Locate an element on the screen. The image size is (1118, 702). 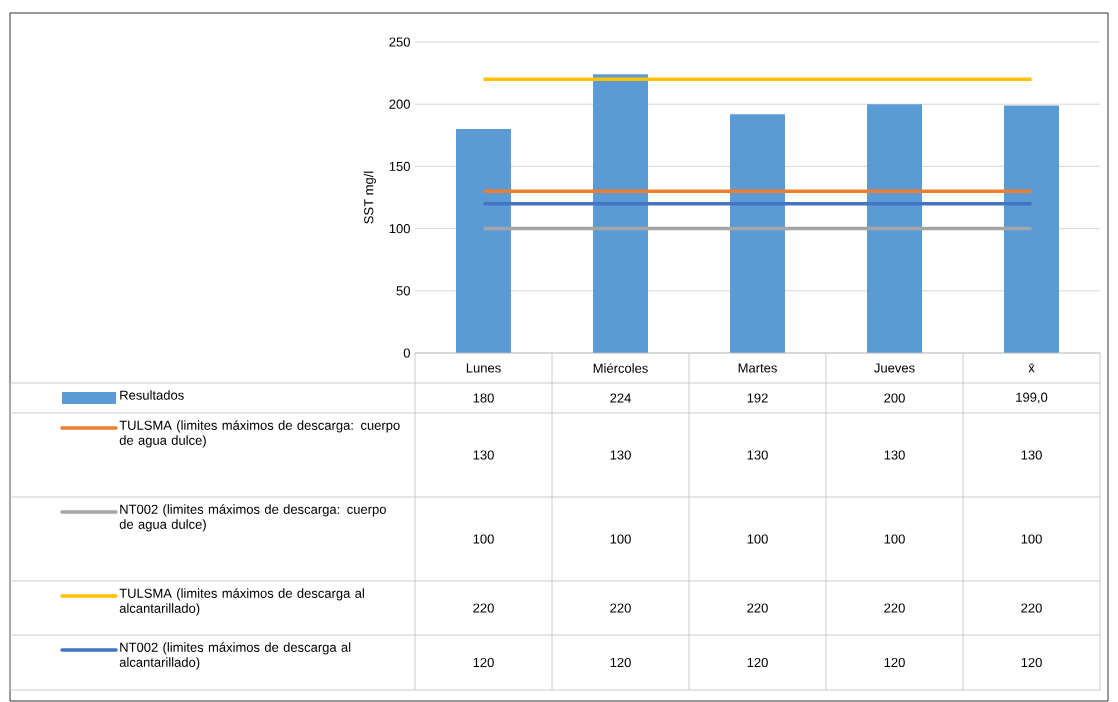
legend-label: NT002 (limites máximos de descarga: cuerpo de agua dulce) is located at coordinates (252, 518).